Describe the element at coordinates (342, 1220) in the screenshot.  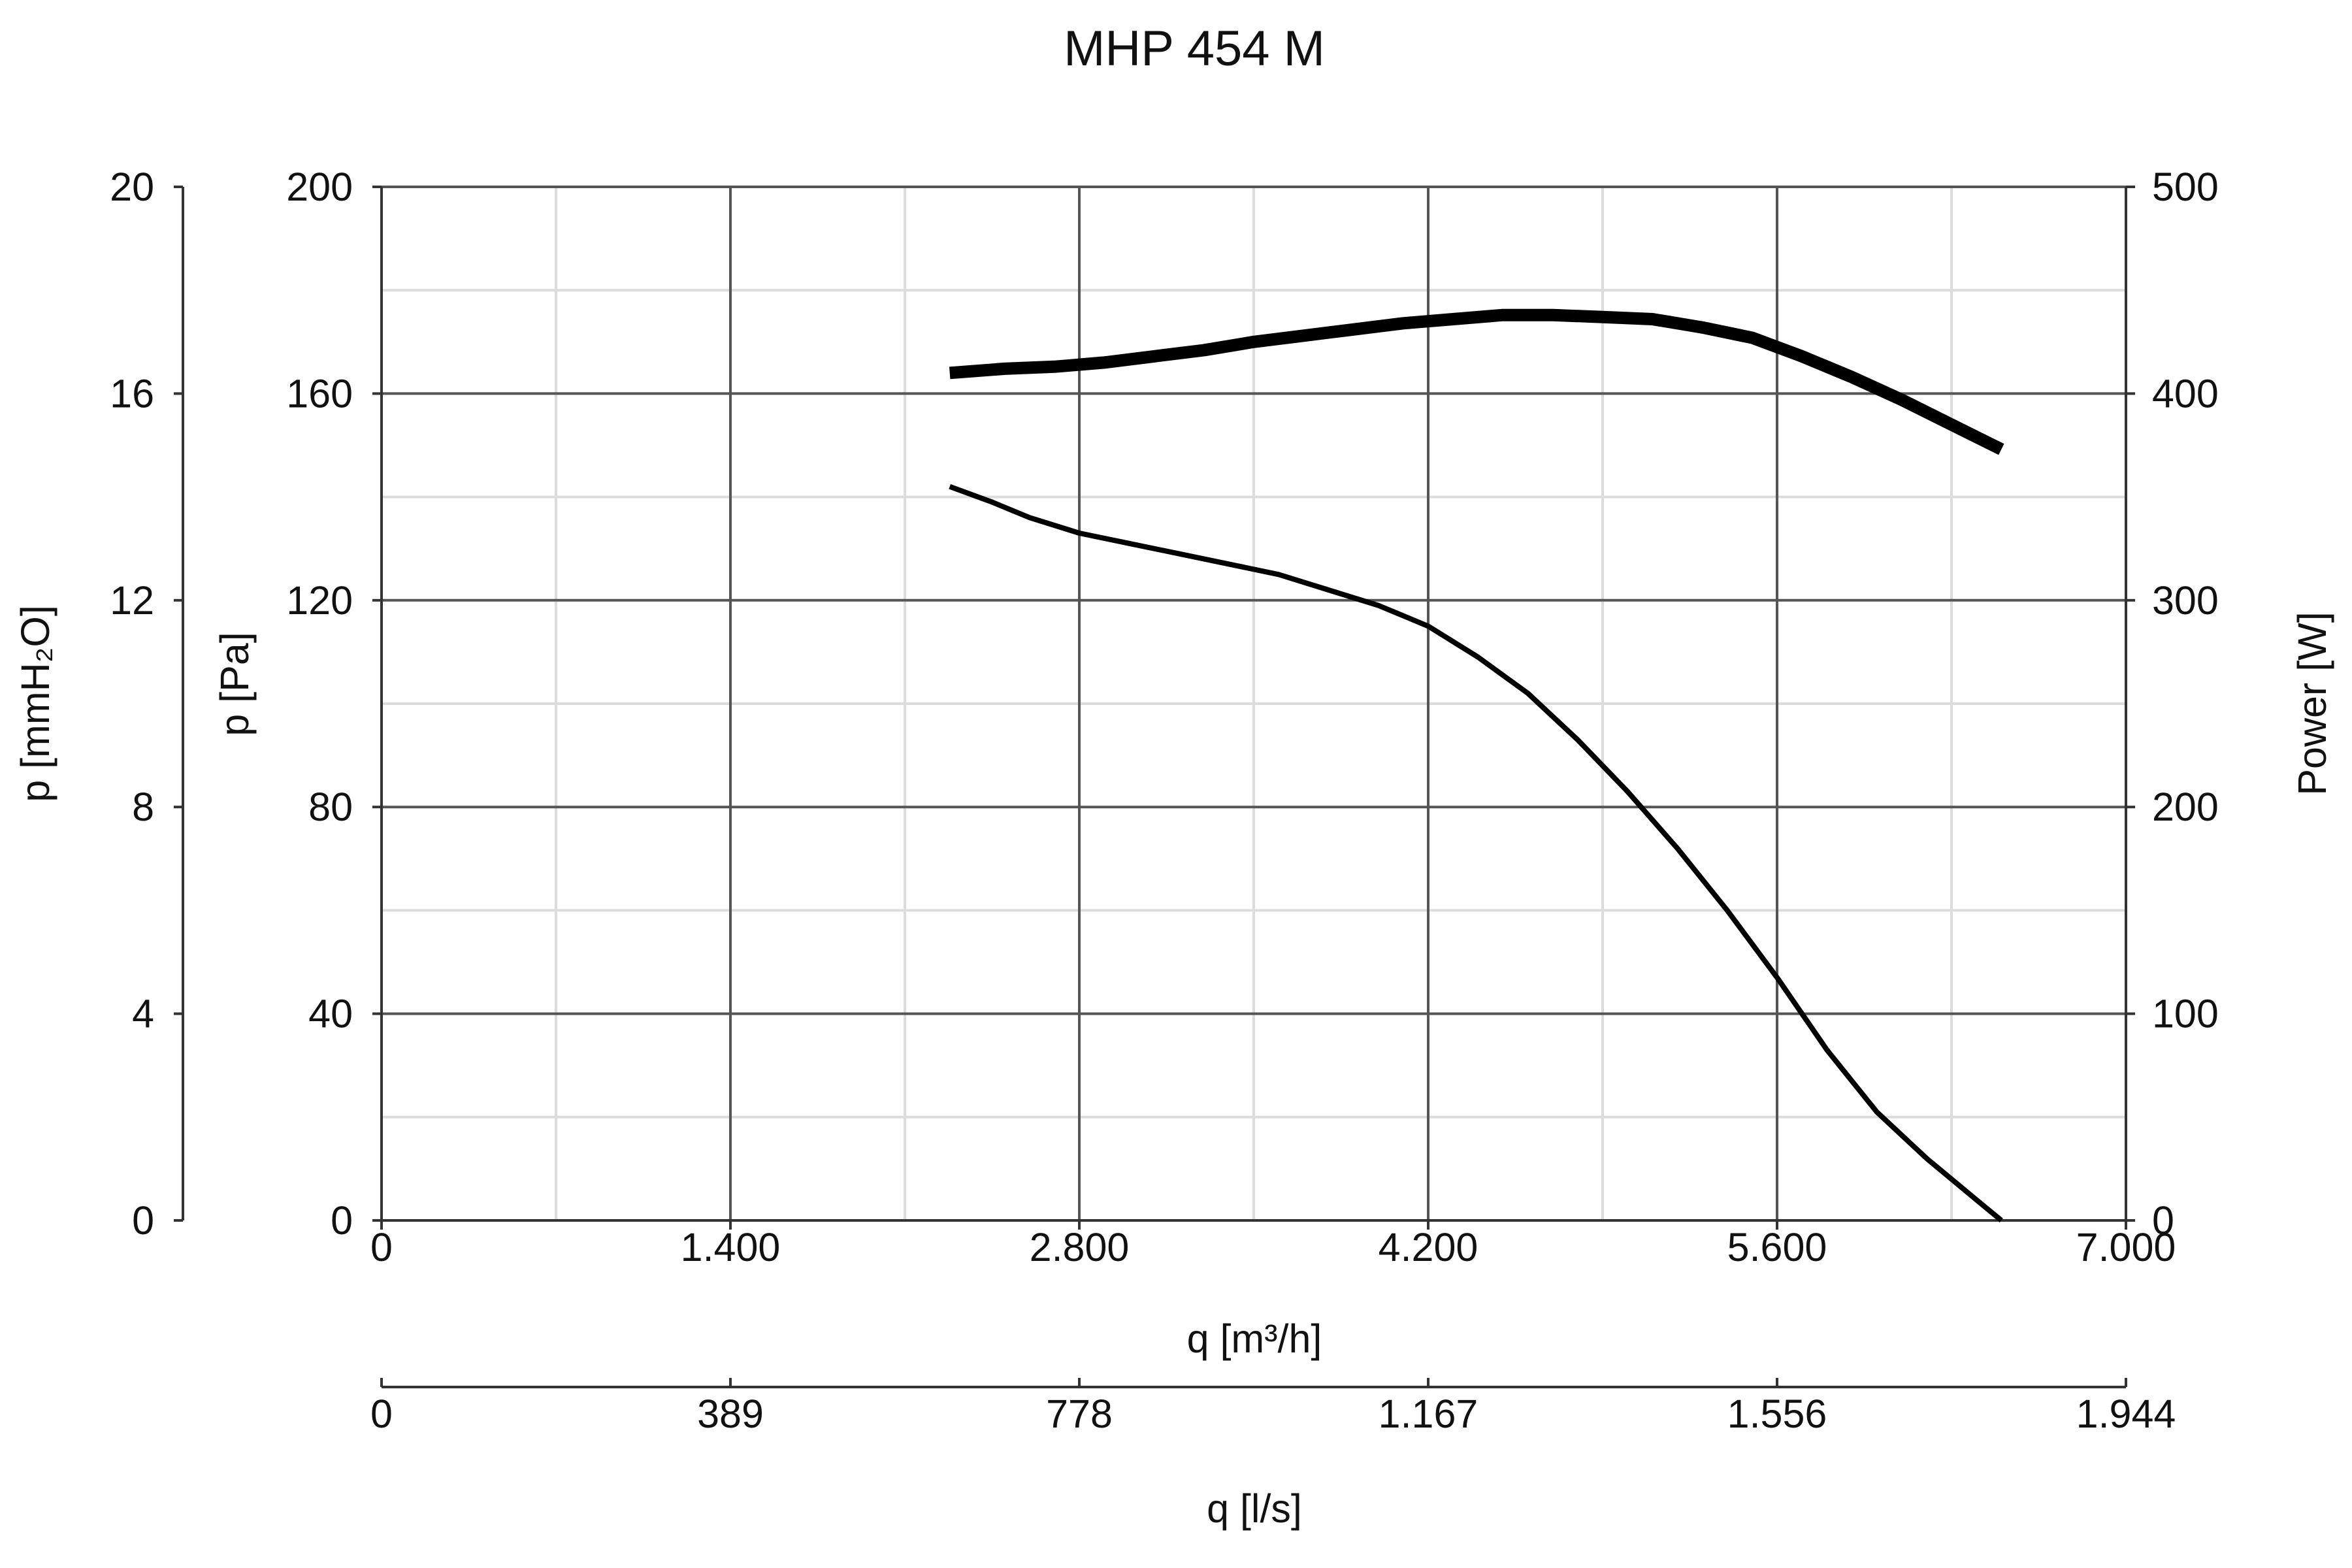
I see `y-tick-label: 0` at that location.